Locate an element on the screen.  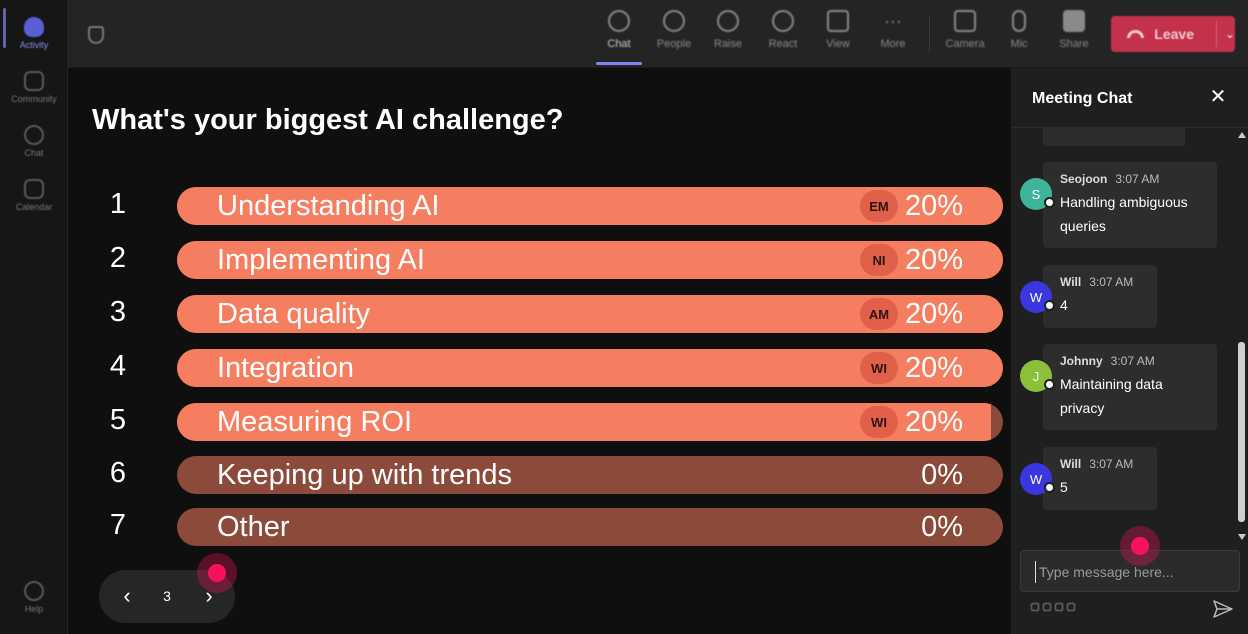
poll-option-bar: Understanding AI EM 20% is located at coordinates (590, 206).